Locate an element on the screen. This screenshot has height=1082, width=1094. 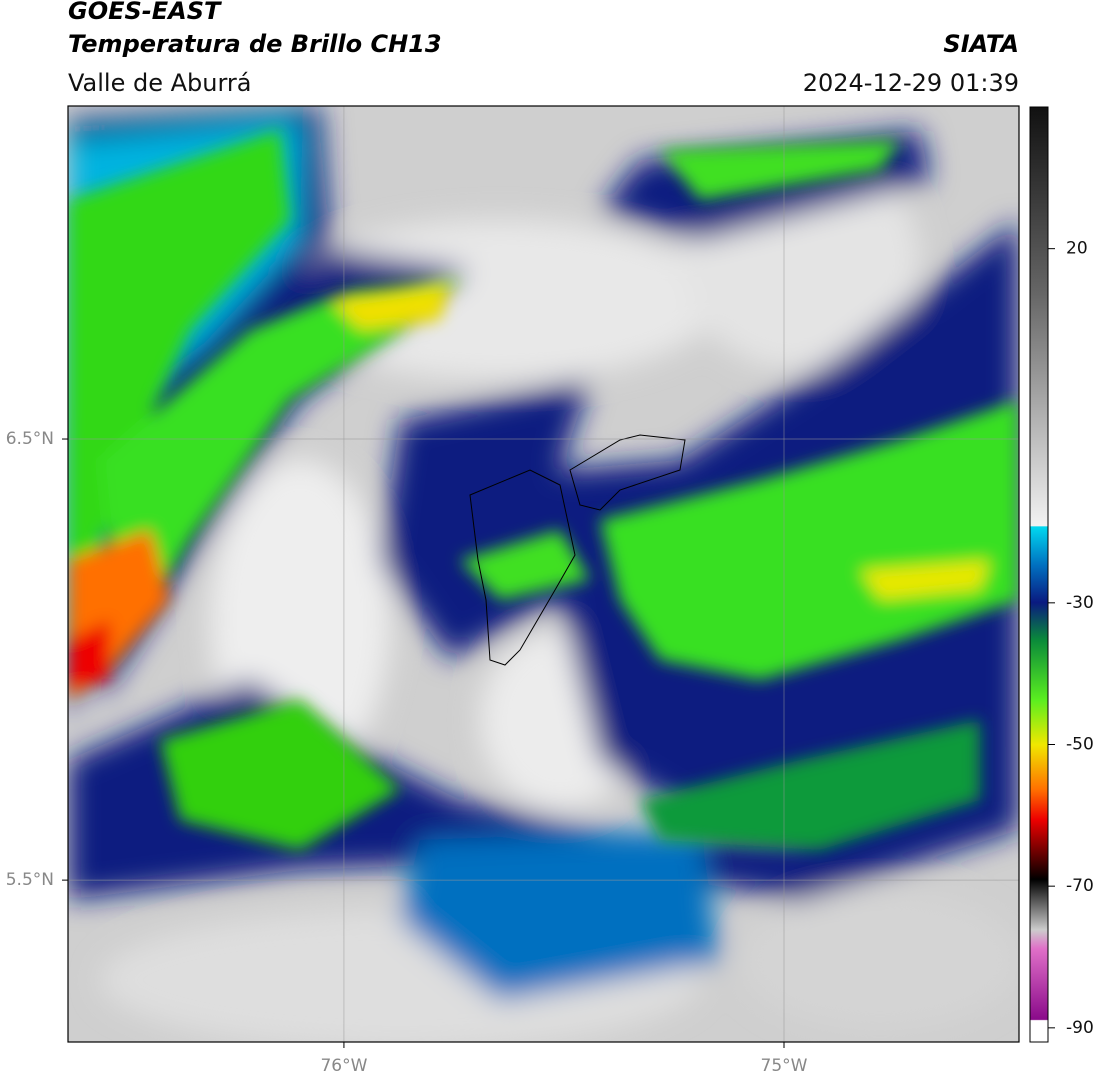
colorbar is located at coordinates (1039, 574).